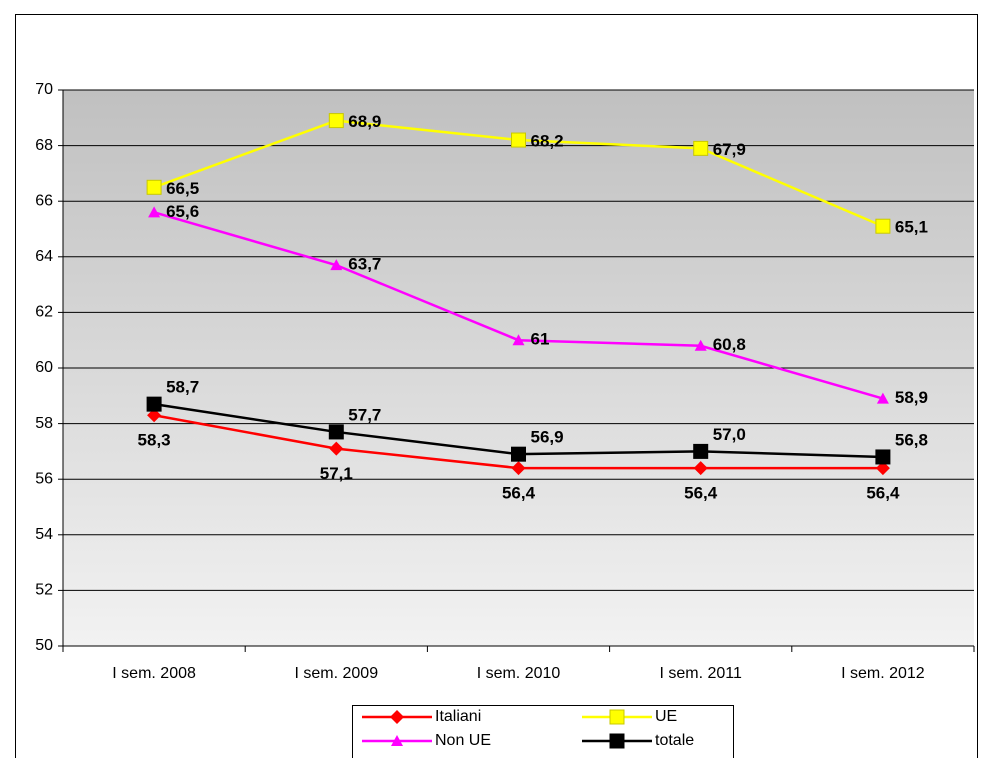  Describe the element at coordinates (547, 141) in the screenshot. I see `data-label: 68,2` at that location.